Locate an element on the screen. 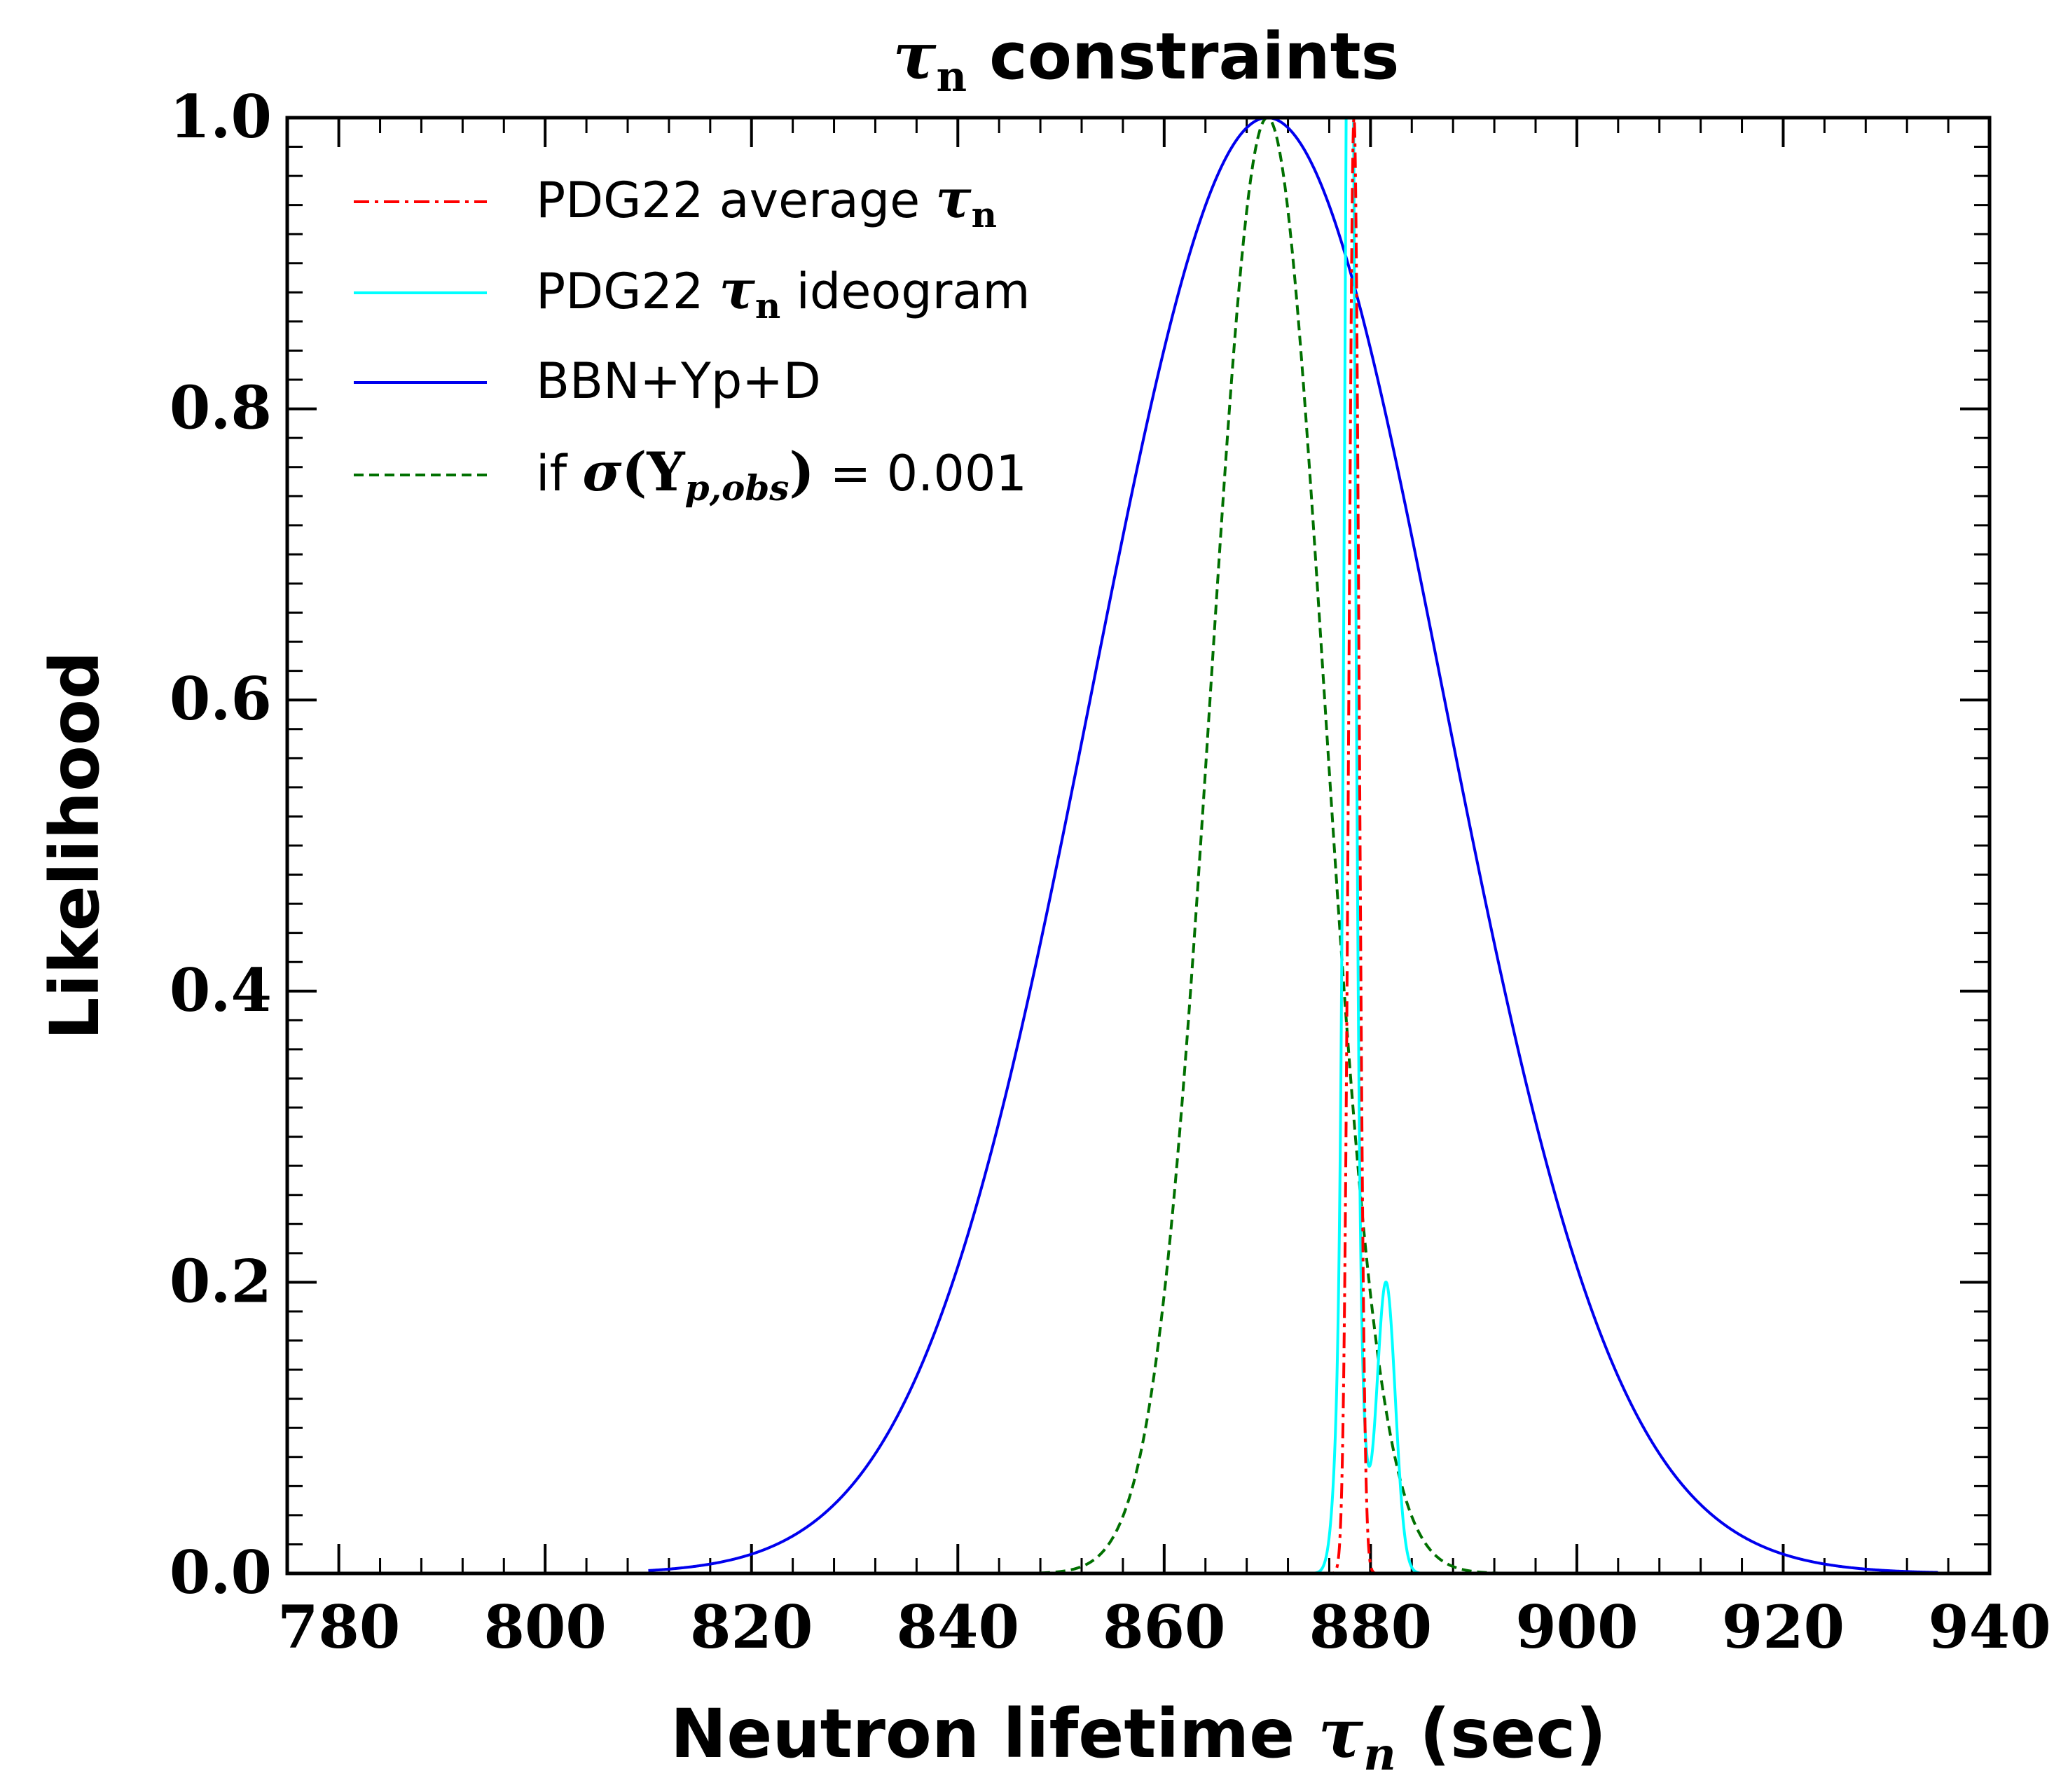  x-tick-label: 860 is located at coordinates (1164, 1627).